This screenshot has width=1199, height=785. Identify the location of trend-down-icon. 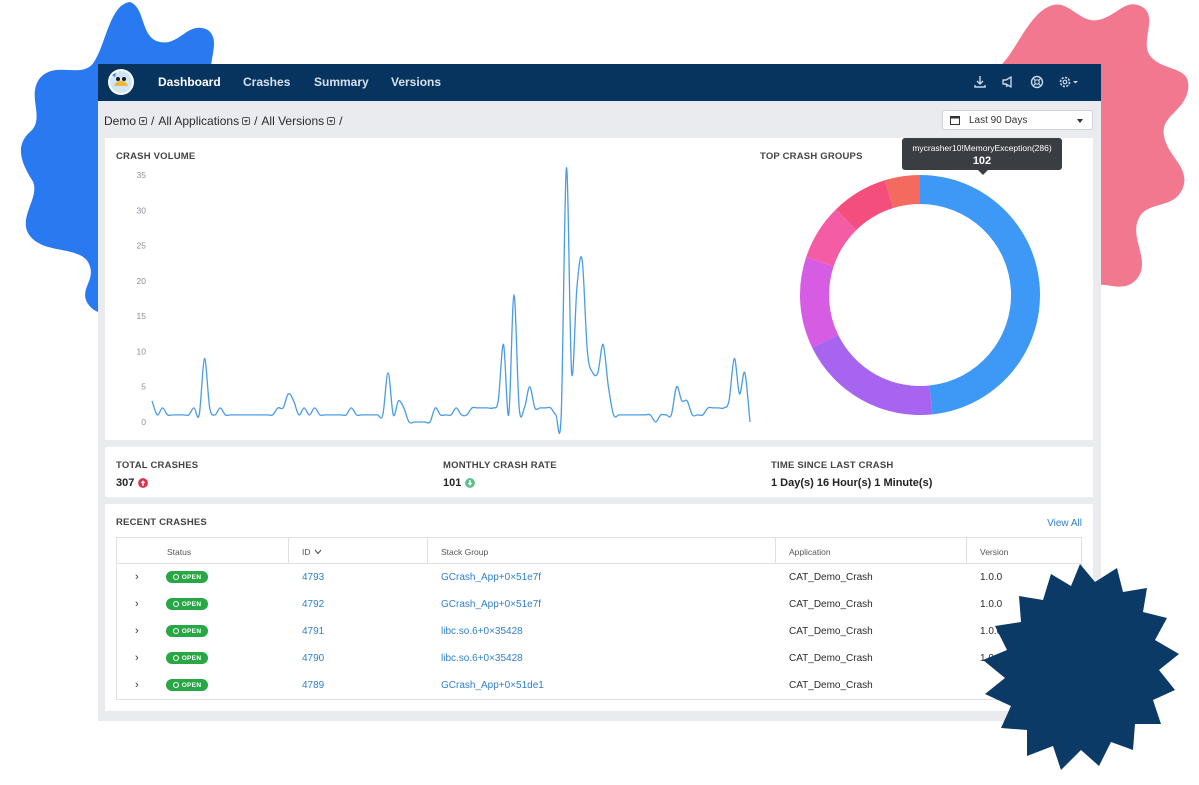
(470, 483).